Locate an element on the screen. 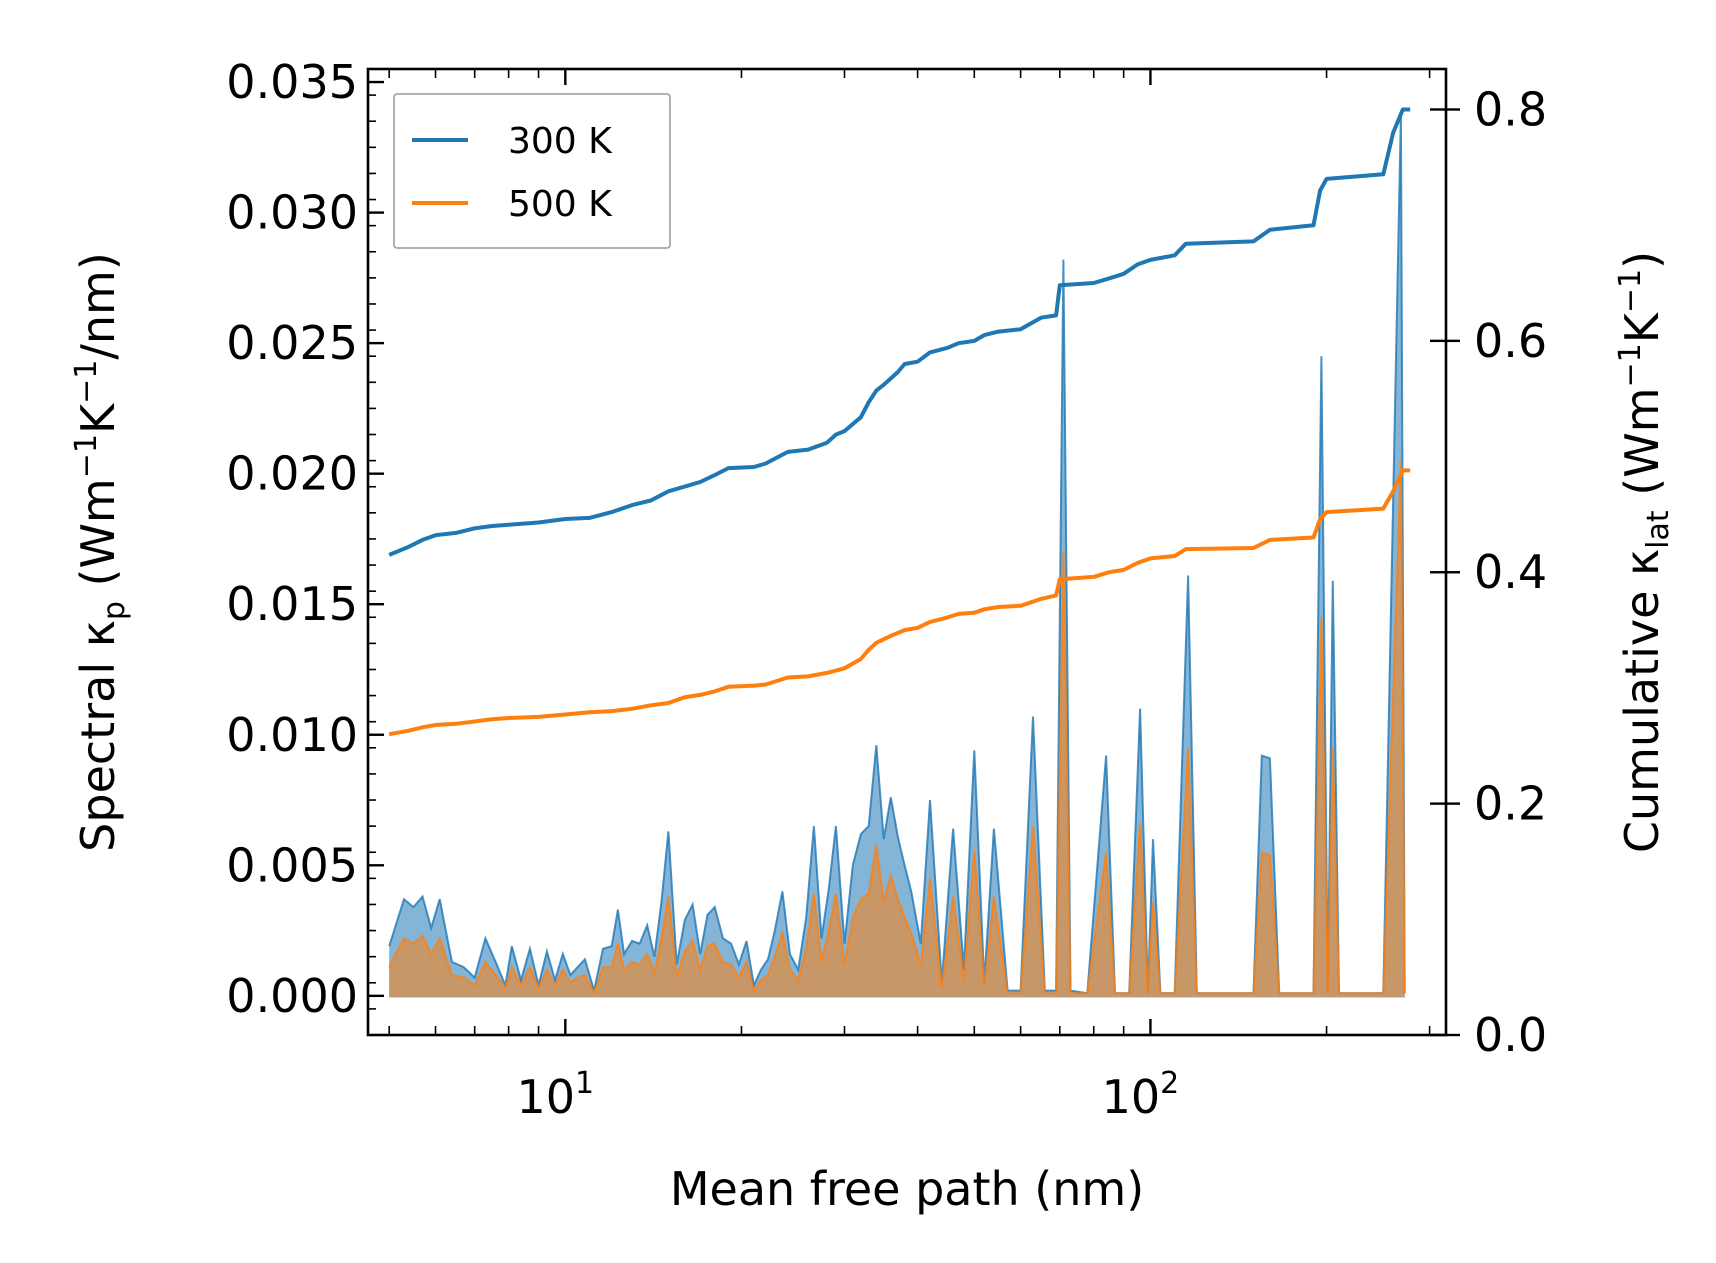 The width and height of the screenshot is (1716, 1263). x-tick-label-0: 10¹ is located at coordinates (556, 1095).